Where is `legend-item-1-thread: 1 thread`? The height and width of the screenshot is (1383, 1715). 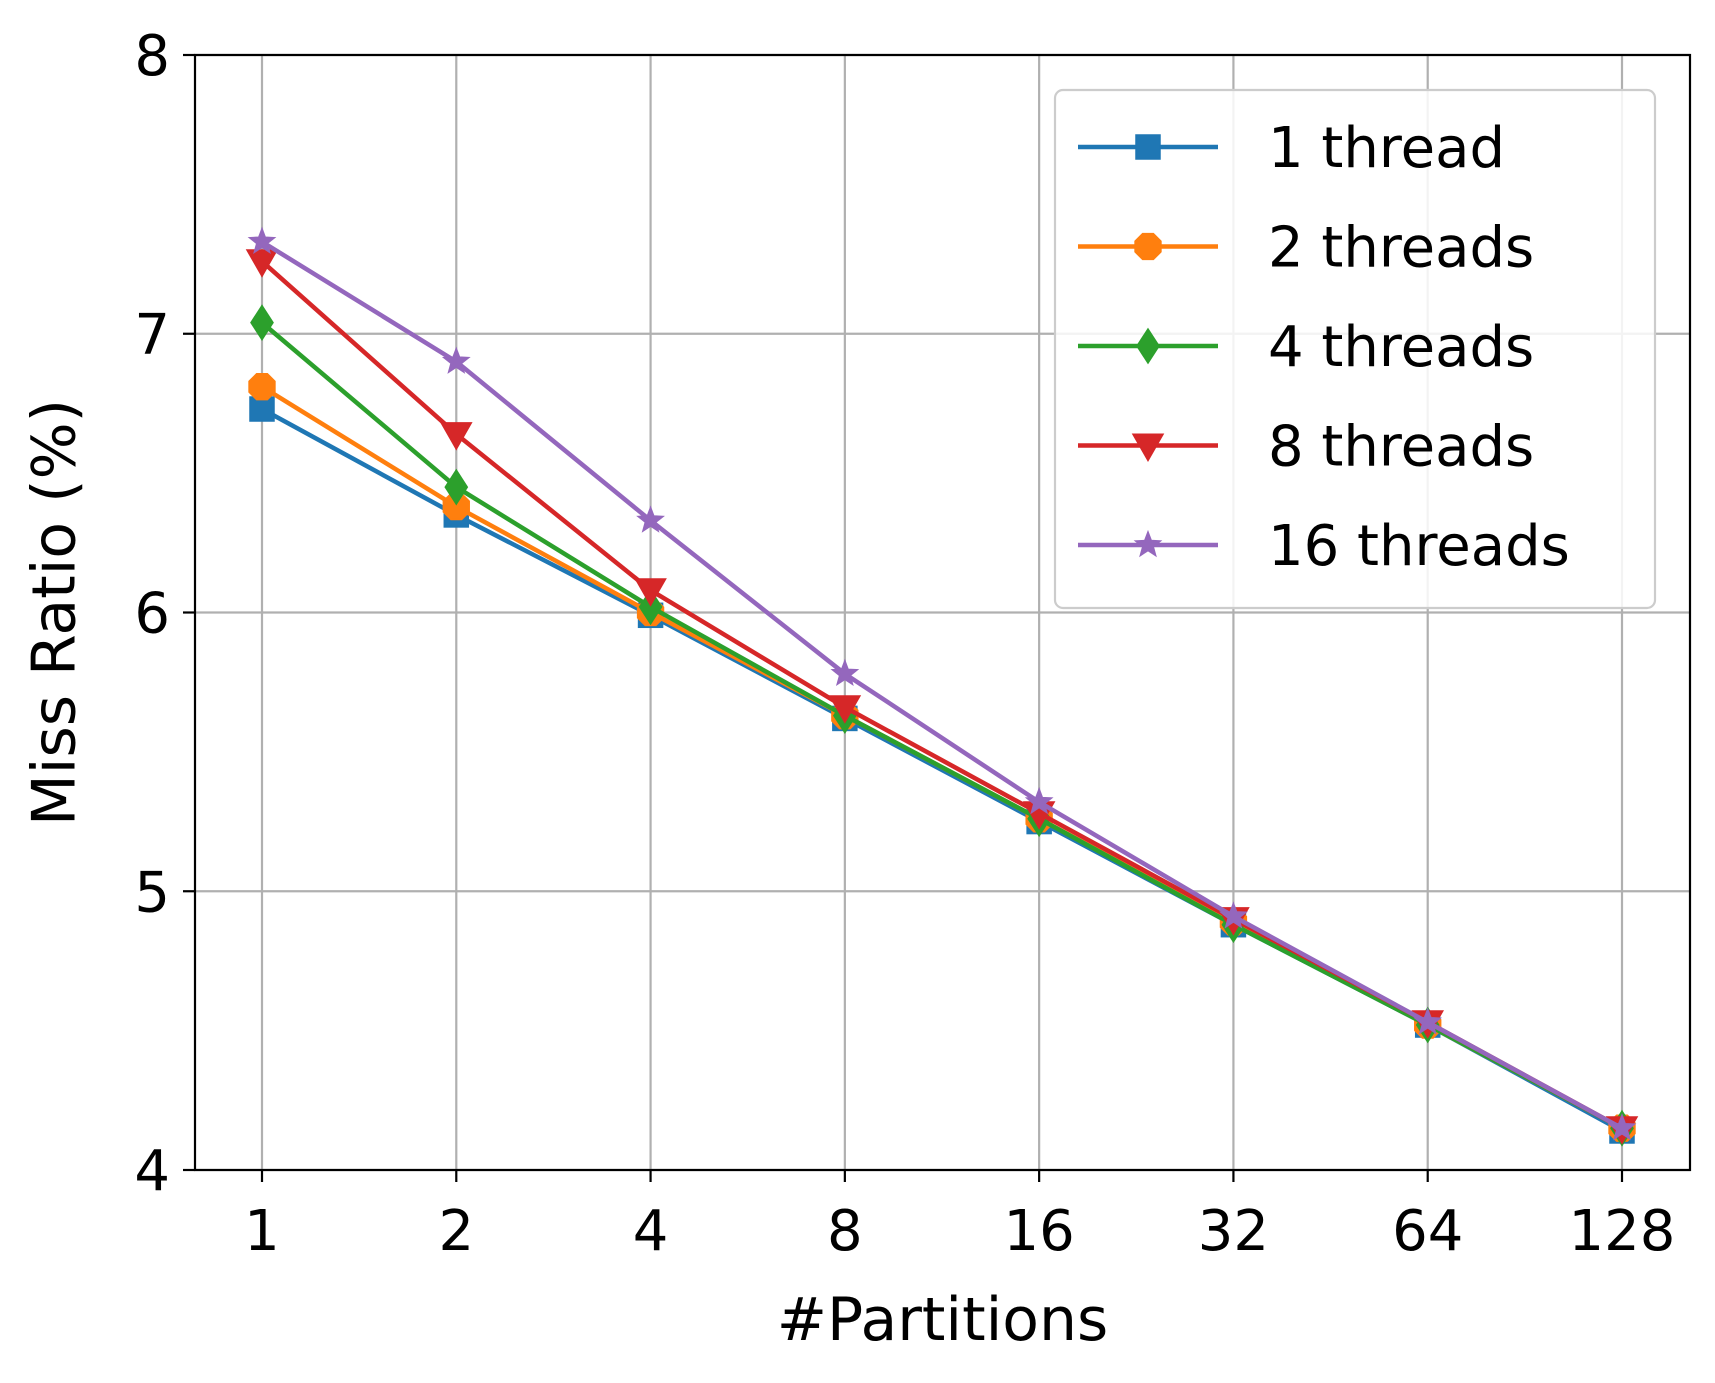 legend-item-1-thread: 1 thread is located at coordinates (1291, 148).